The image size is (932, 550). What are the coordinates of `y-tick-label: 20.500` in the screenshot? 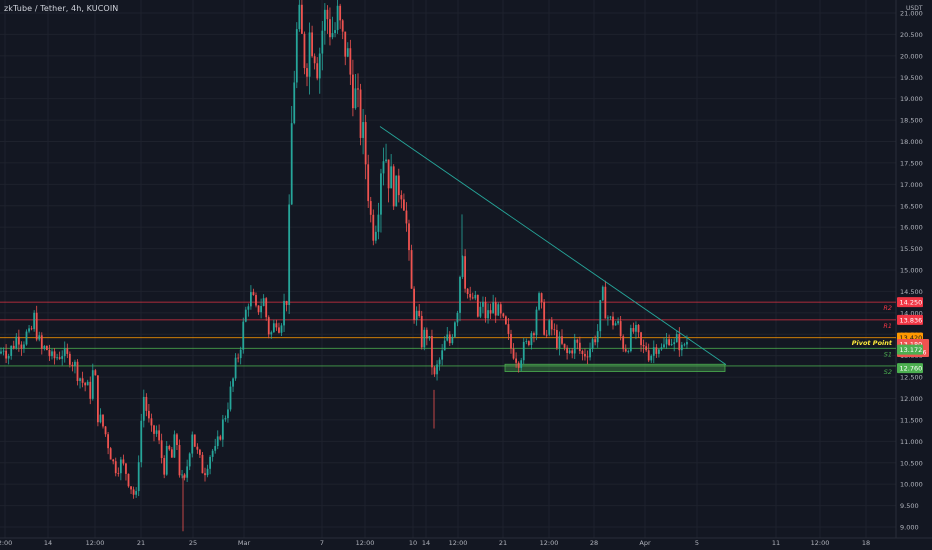 It's located at (911, 35).